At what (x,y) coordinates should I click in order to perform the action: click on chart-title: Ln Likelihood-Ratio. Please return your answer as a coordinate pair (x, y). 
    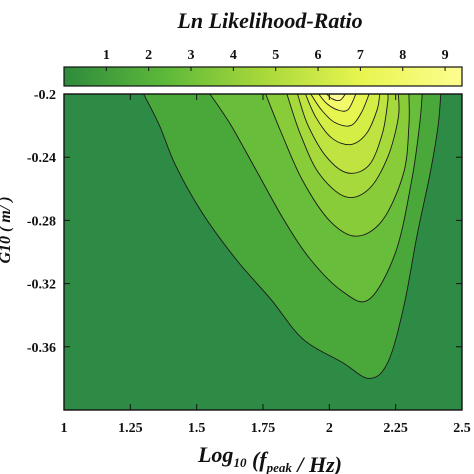
    Looking at the image, I should click on (269, 20).